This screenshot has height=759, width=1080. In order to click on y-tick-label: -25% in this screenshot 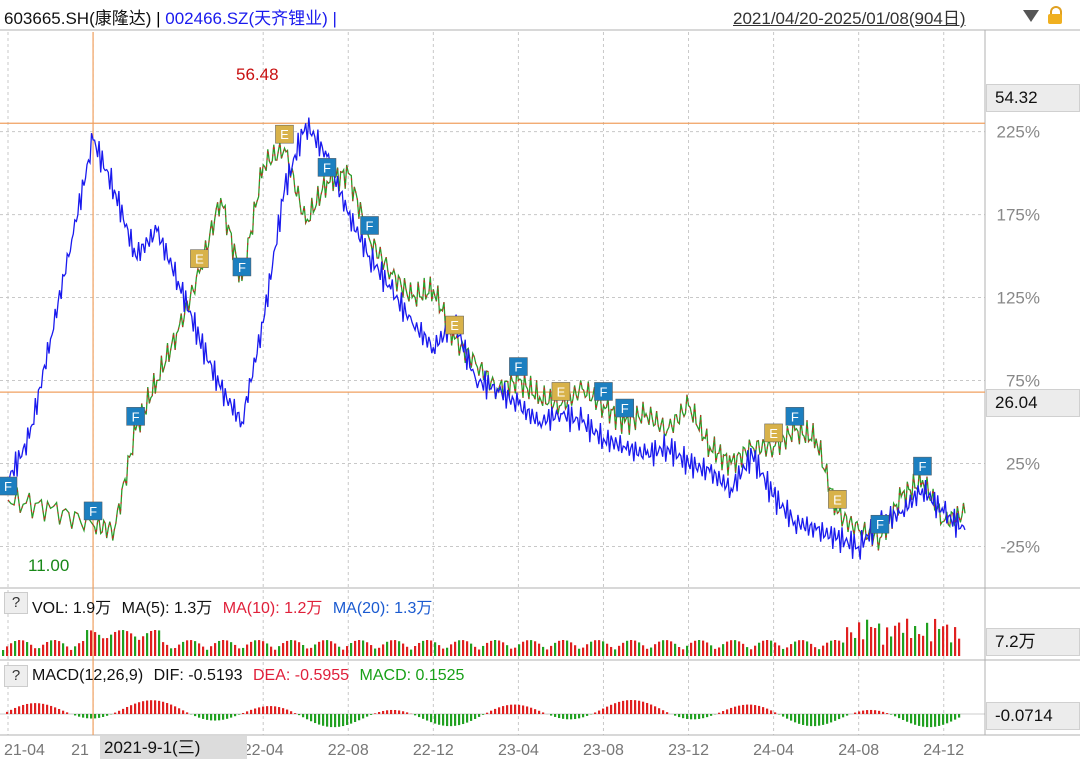, I will do `click(1020, 547)`.